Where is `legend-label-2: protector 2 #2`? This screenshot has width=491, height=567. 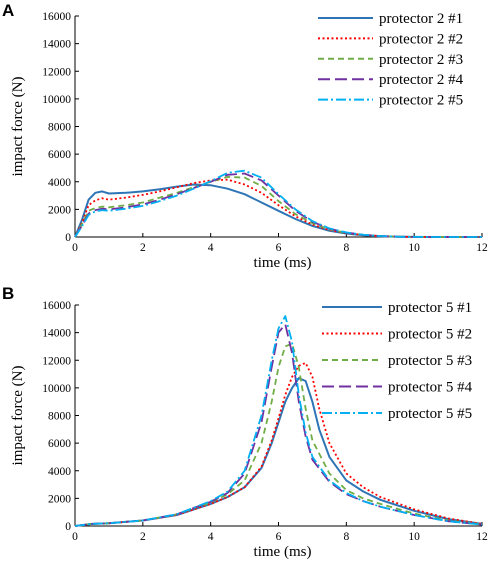 legend-label-2: protector 2 #2 is located at coordinates (421, 39).